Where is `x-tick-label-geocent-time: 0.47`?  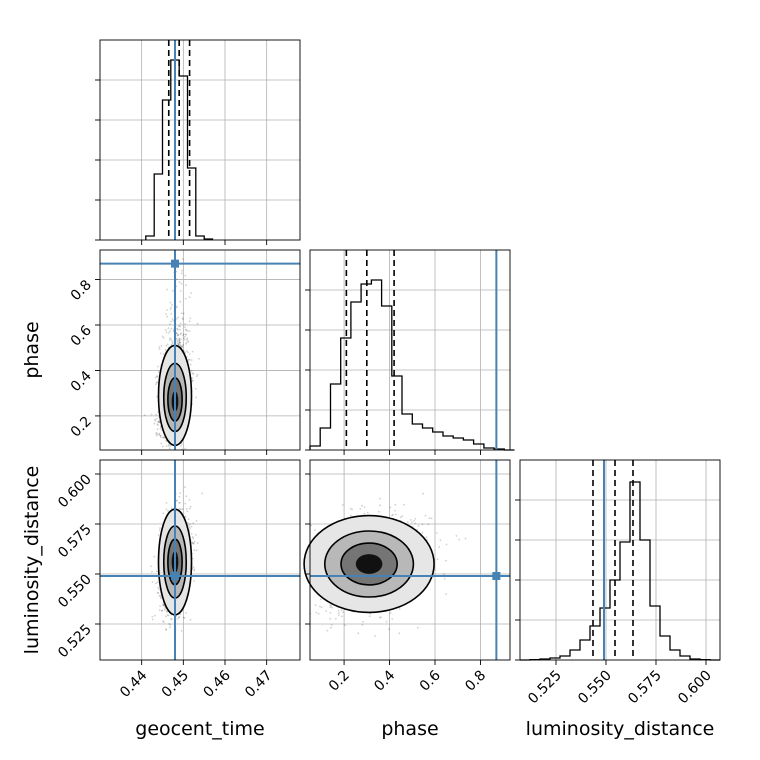
x-tick-label-geocent-time: 0.47 is located at coordinates (258, 684).